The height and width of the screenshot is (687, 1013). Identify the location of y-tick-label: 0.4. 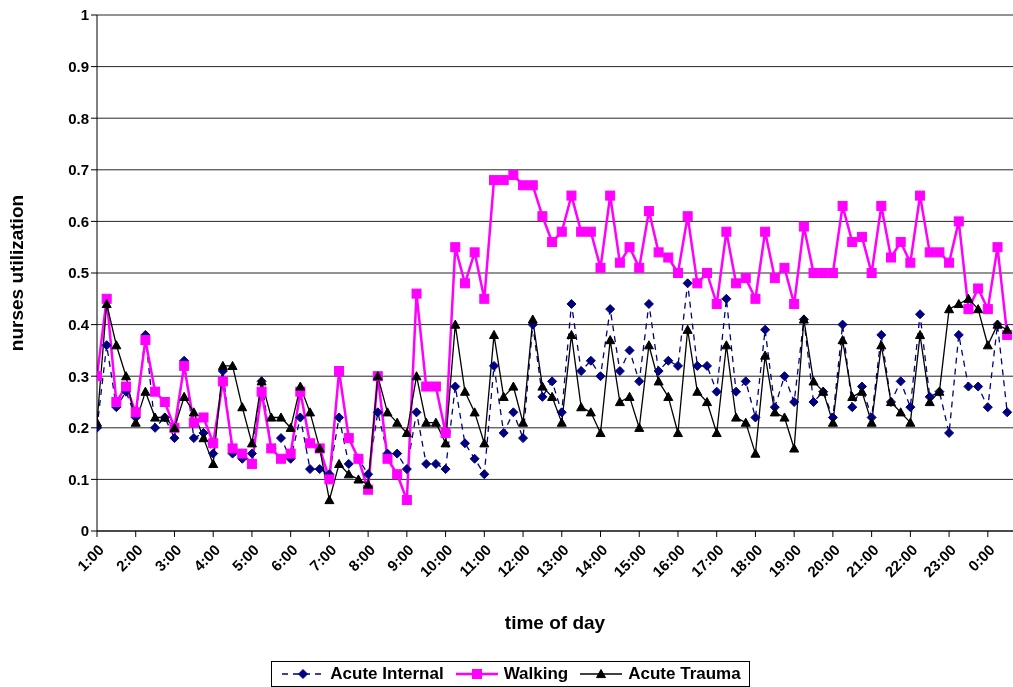
(79, 324).